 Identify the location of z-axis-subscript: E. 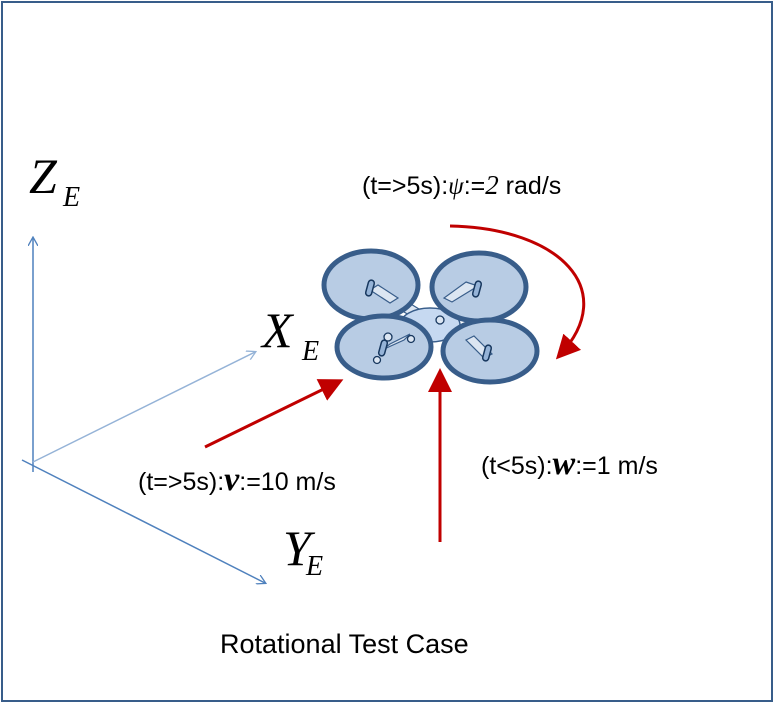
(71, 197).